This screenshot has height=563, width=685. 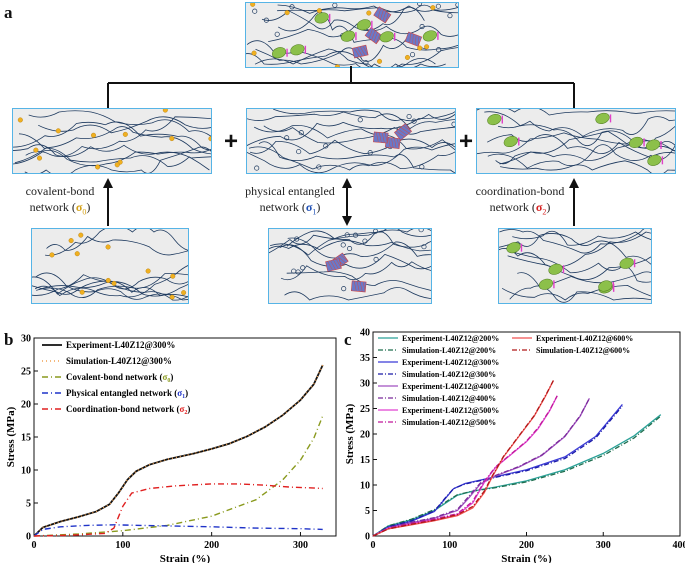 I want to click on coordination-network-illustration, so click(x=576, y=141).